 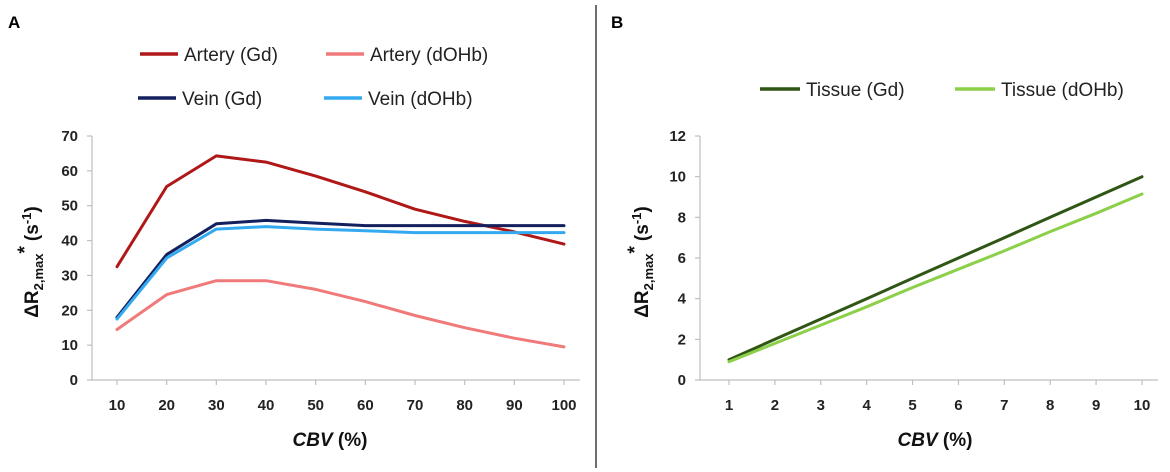 I want to click on panel-b-x-tick-label: 6, so click(x=958, y=405).